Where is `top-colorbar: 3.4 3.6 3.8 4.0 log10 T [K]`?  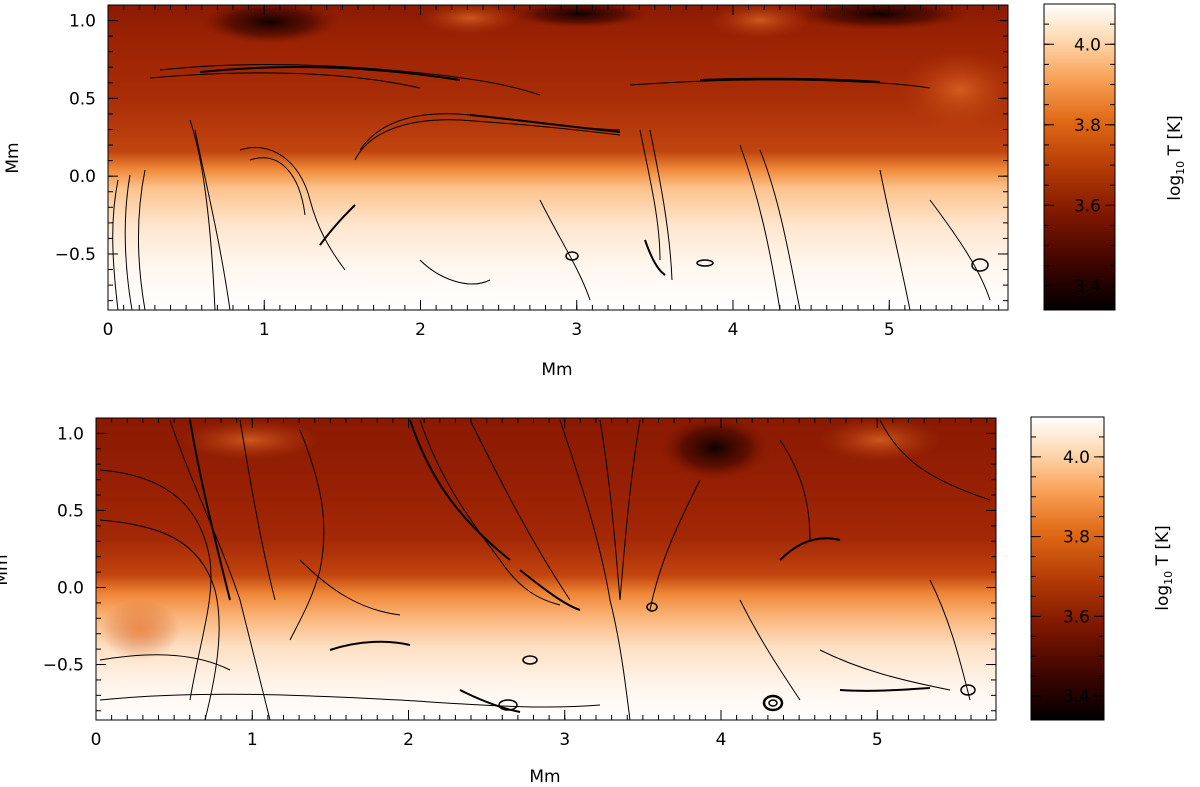
top-colorbar: 3.4 3.6 3.8 4.0 log10 T [K] is located at coordinates (1115, 157).